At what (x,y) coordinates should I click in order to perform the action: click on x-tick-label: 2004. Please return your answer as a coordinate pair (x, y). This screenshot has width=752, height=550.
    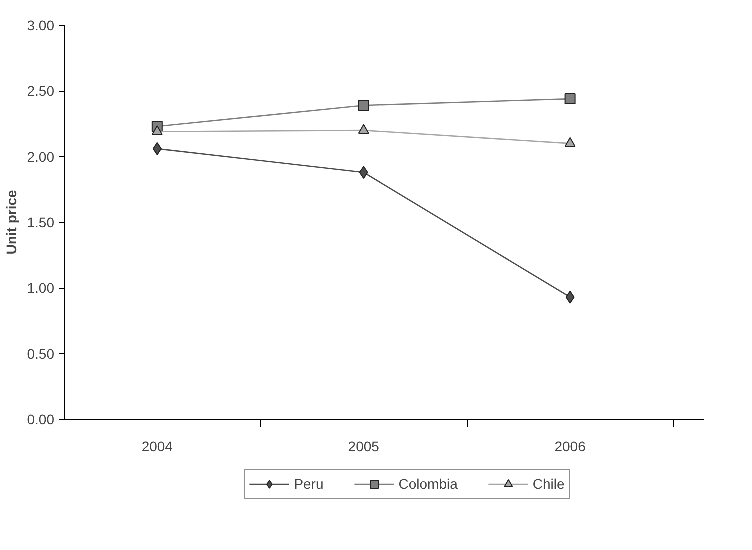
    Looking at the image, I should click on (158, 446).